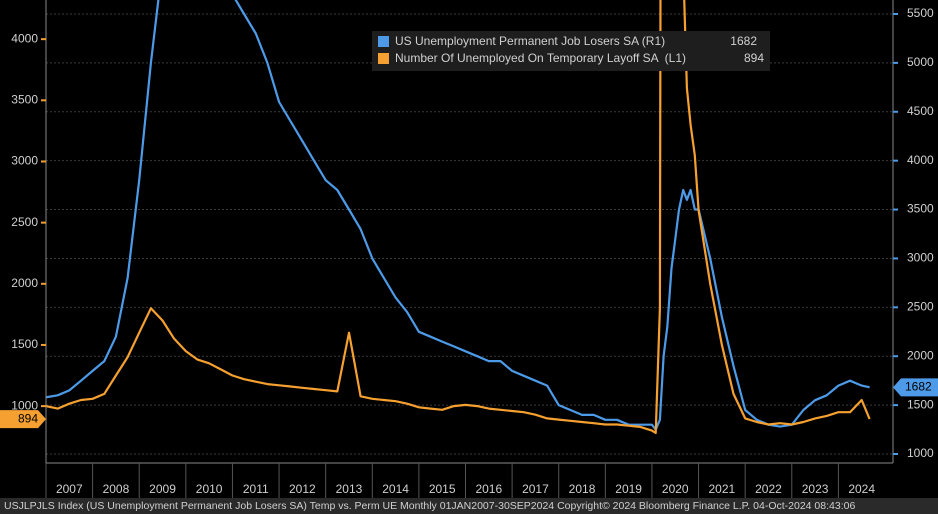 Image resolution: width=938 pixels, height=514 pixels. What do you see at coordinates (535, 489) in the screenshot?
I see `x-tick-label: 2017` at bounding box center [535, 489].